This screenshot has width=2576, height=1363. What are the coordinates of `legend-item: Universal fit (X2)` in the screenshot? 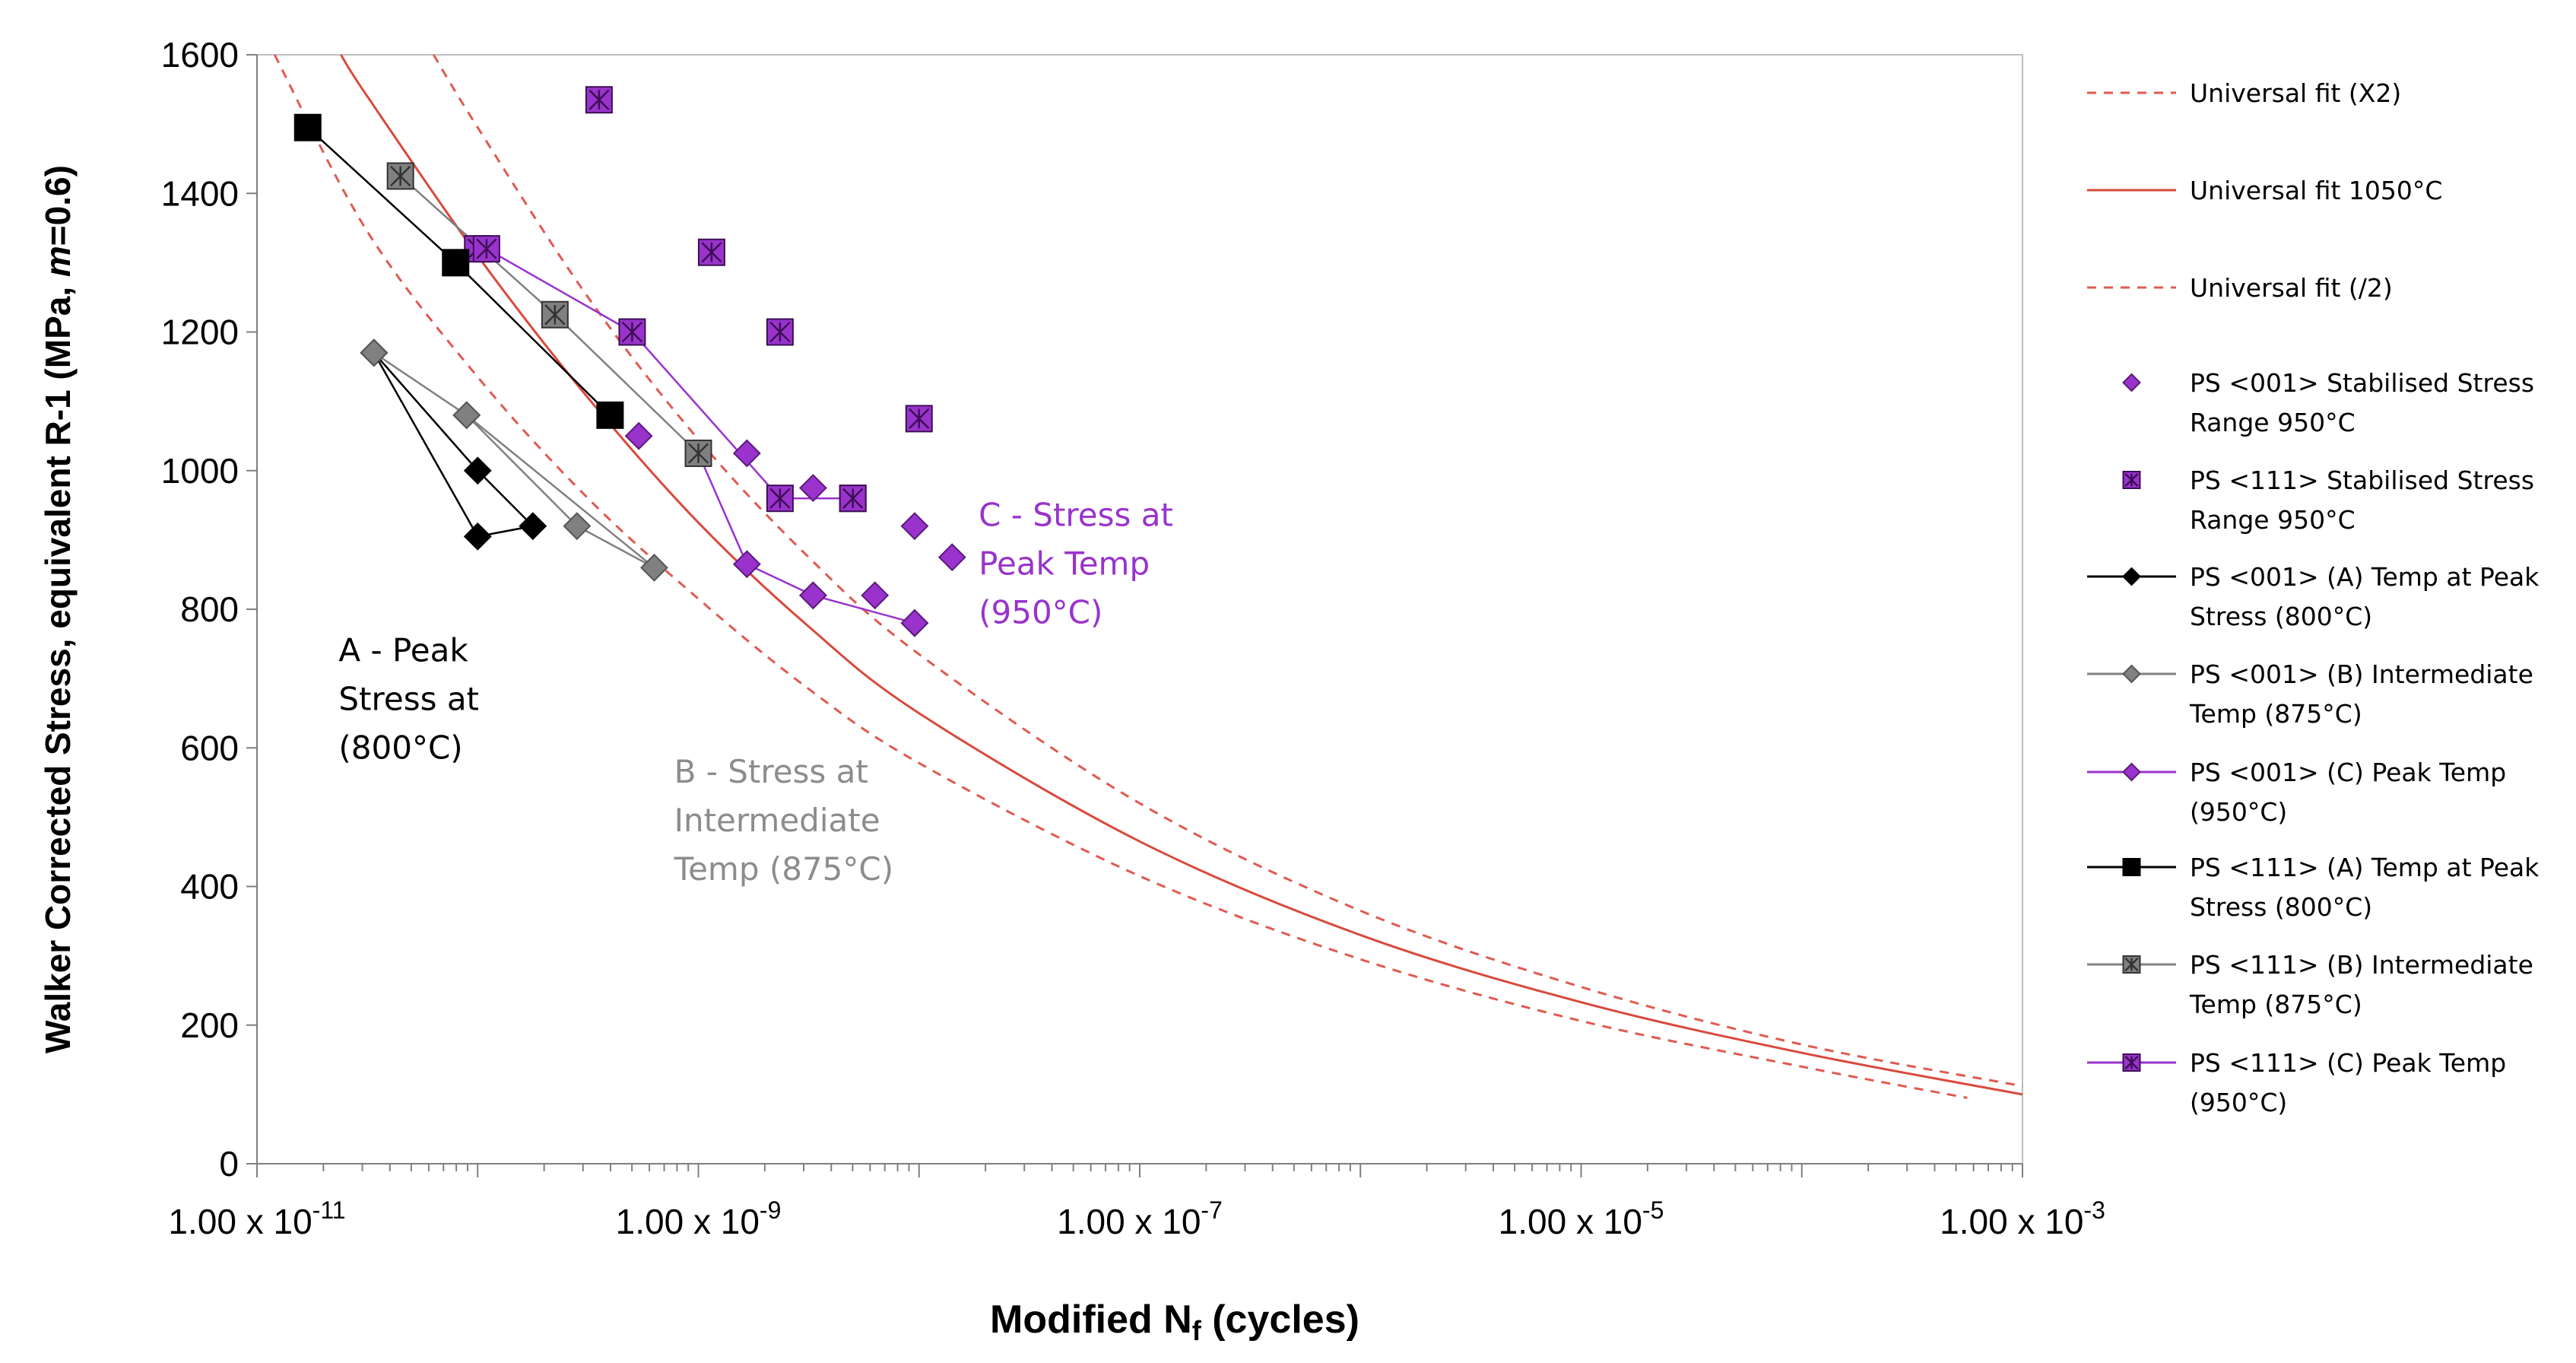 It's located at (2244, 93).